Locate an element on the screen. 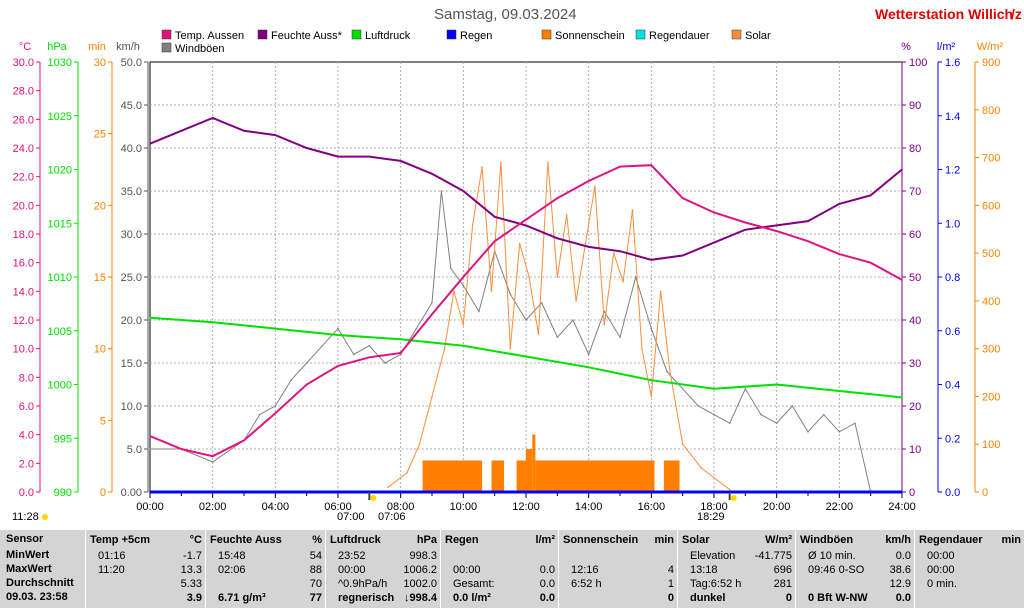 The image size is (1024, 608). x-tick-label: 04:00 is located at coordinates (276, 507).